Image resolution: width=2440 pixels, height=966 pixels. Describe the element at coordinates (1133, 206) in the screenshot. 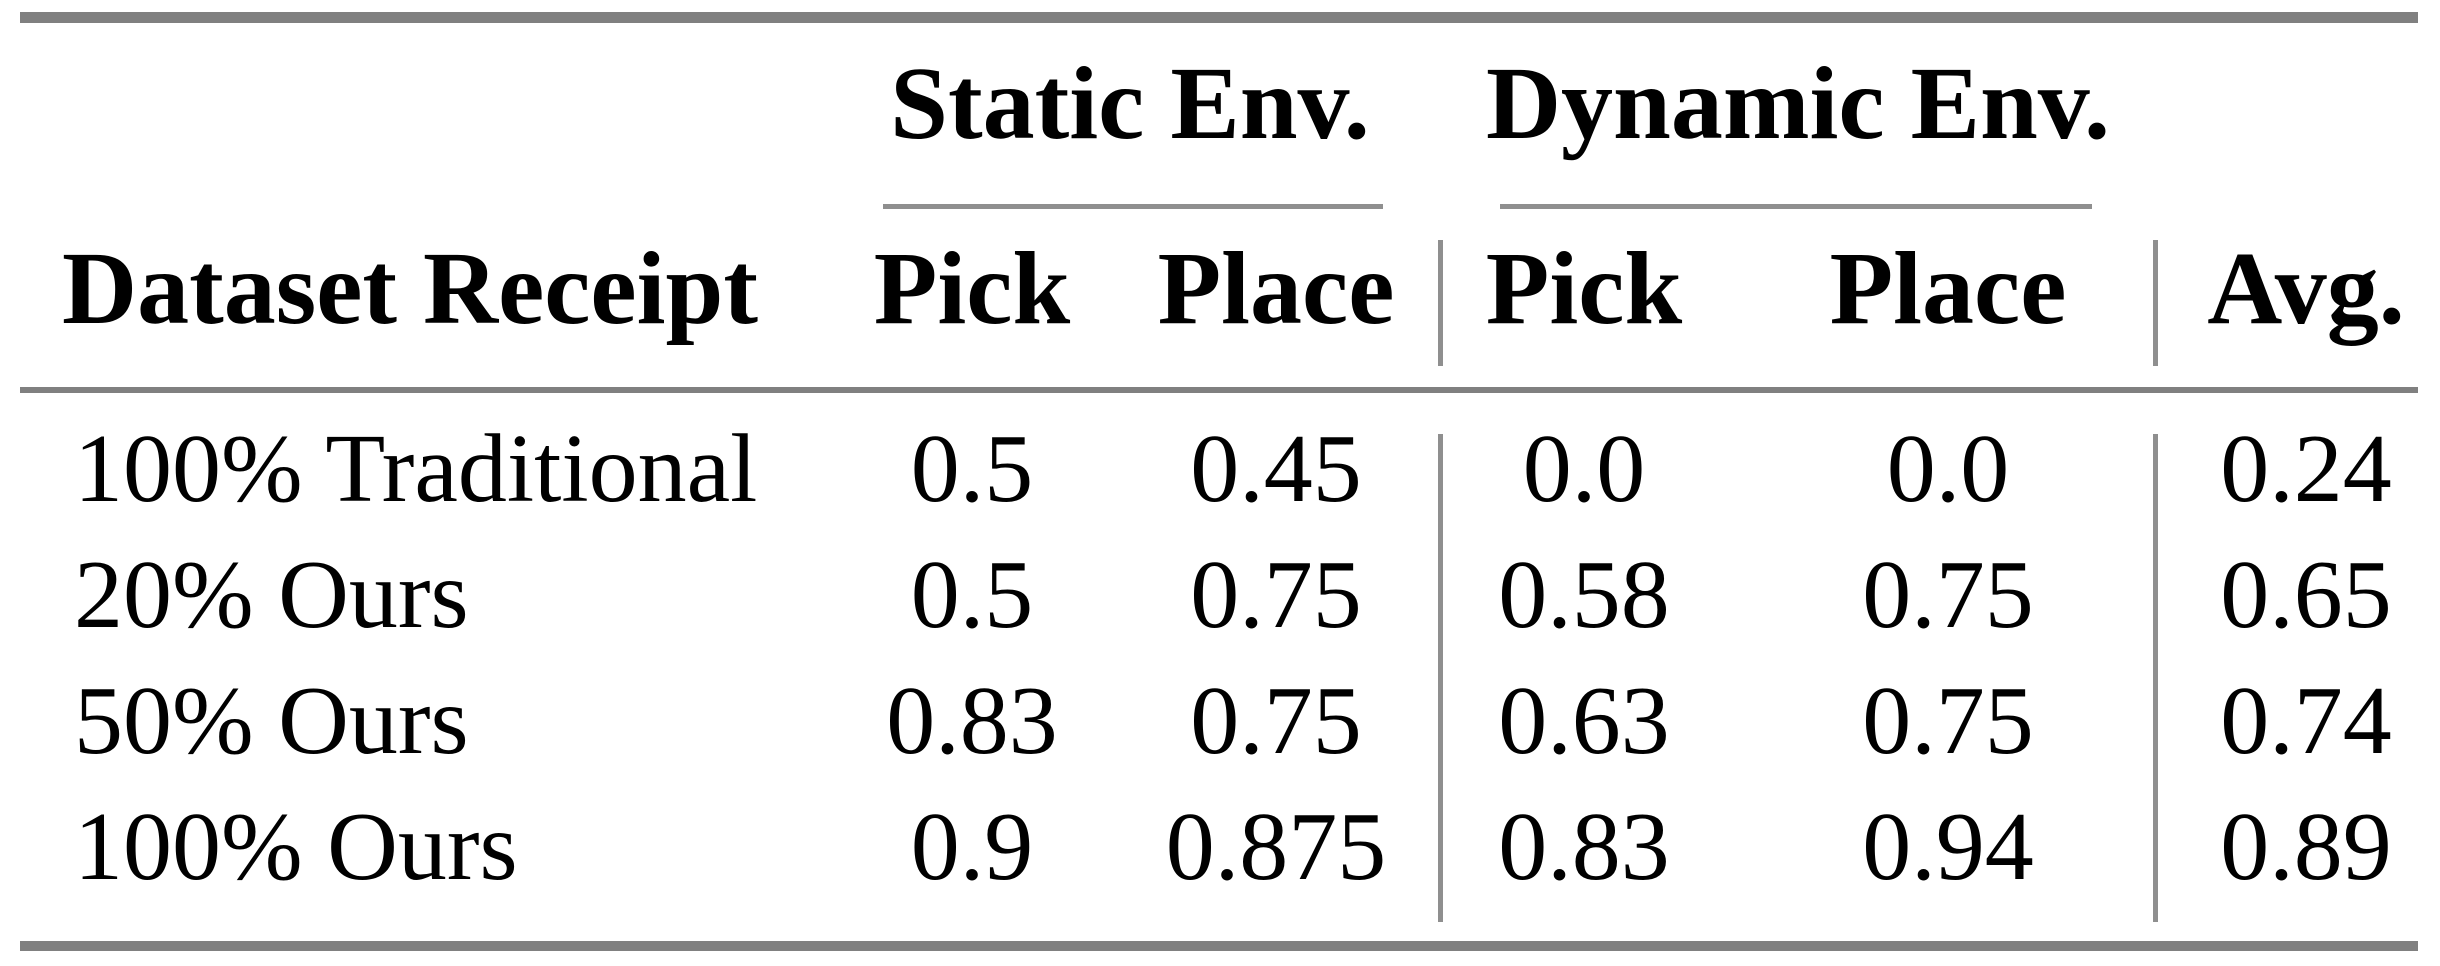

I see `static-env-cmidrule` at that location.